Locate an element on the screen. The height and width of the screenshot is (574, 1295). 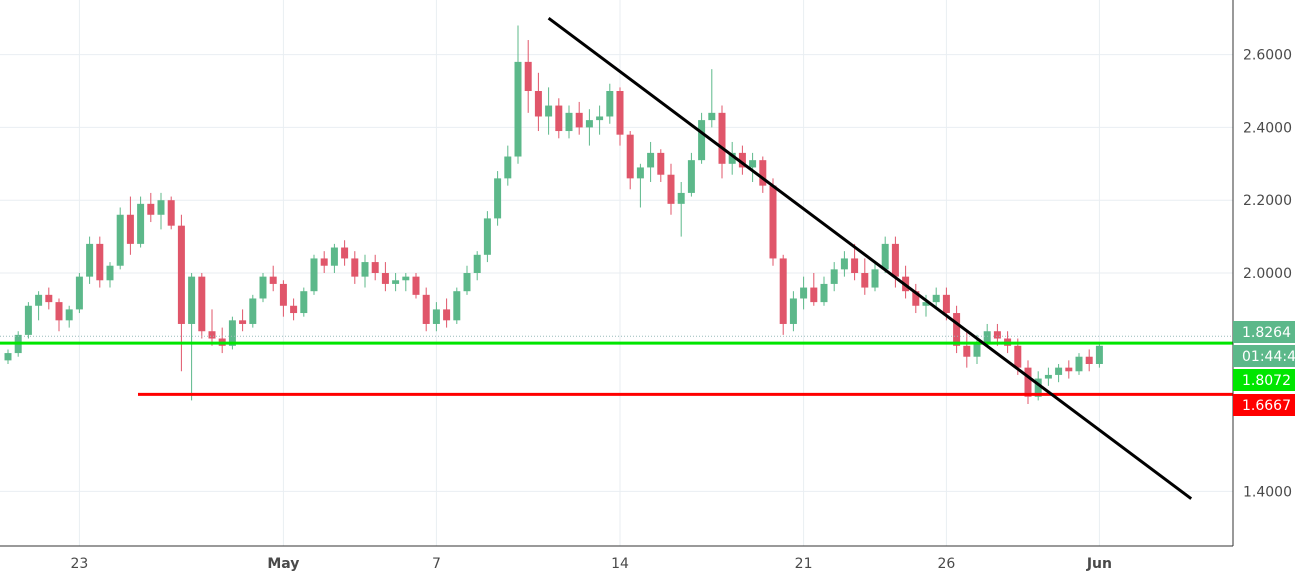
y-tick-label: 1.4000 is located at coordinates (1267, 492).